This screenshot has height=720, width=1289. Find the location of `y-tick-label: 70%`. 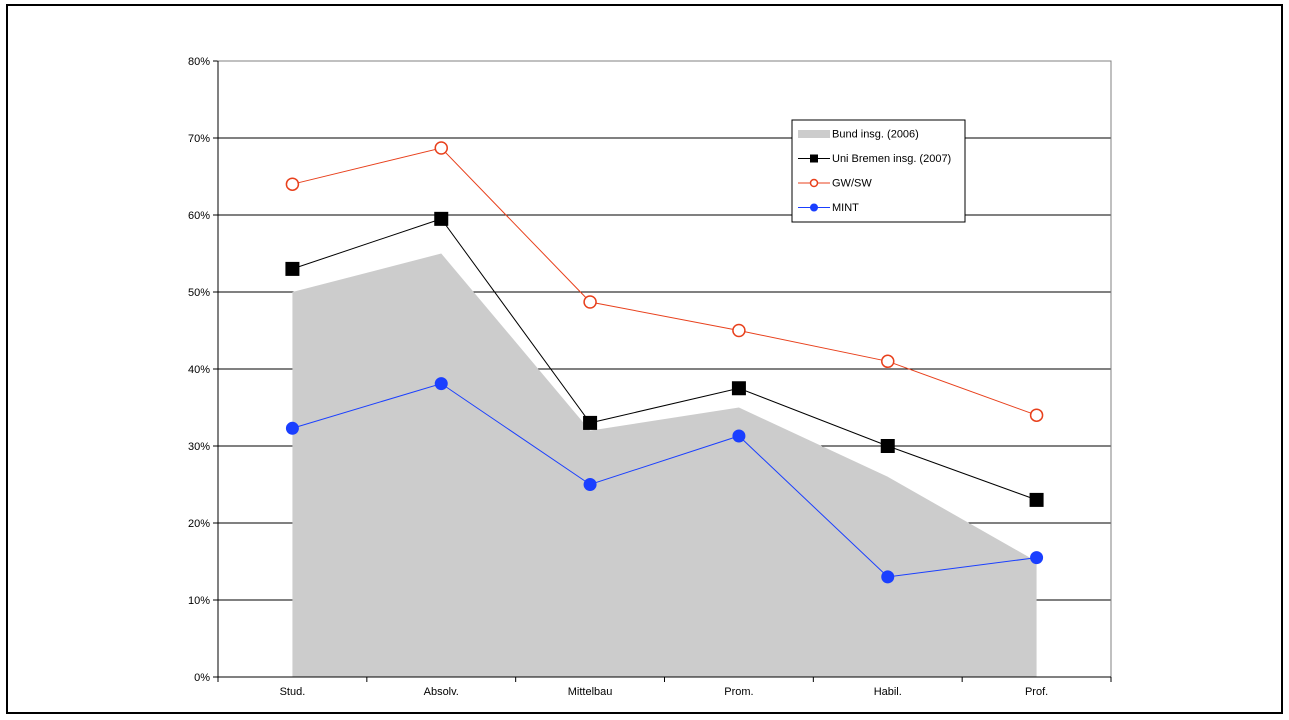

y-tick-label: 70% is located at coordinates (199, 139).